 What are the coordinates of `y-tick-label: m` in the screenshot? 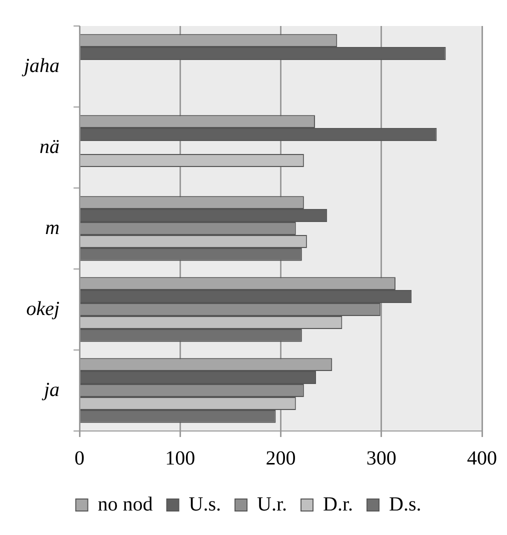 It's located at (52, 227).